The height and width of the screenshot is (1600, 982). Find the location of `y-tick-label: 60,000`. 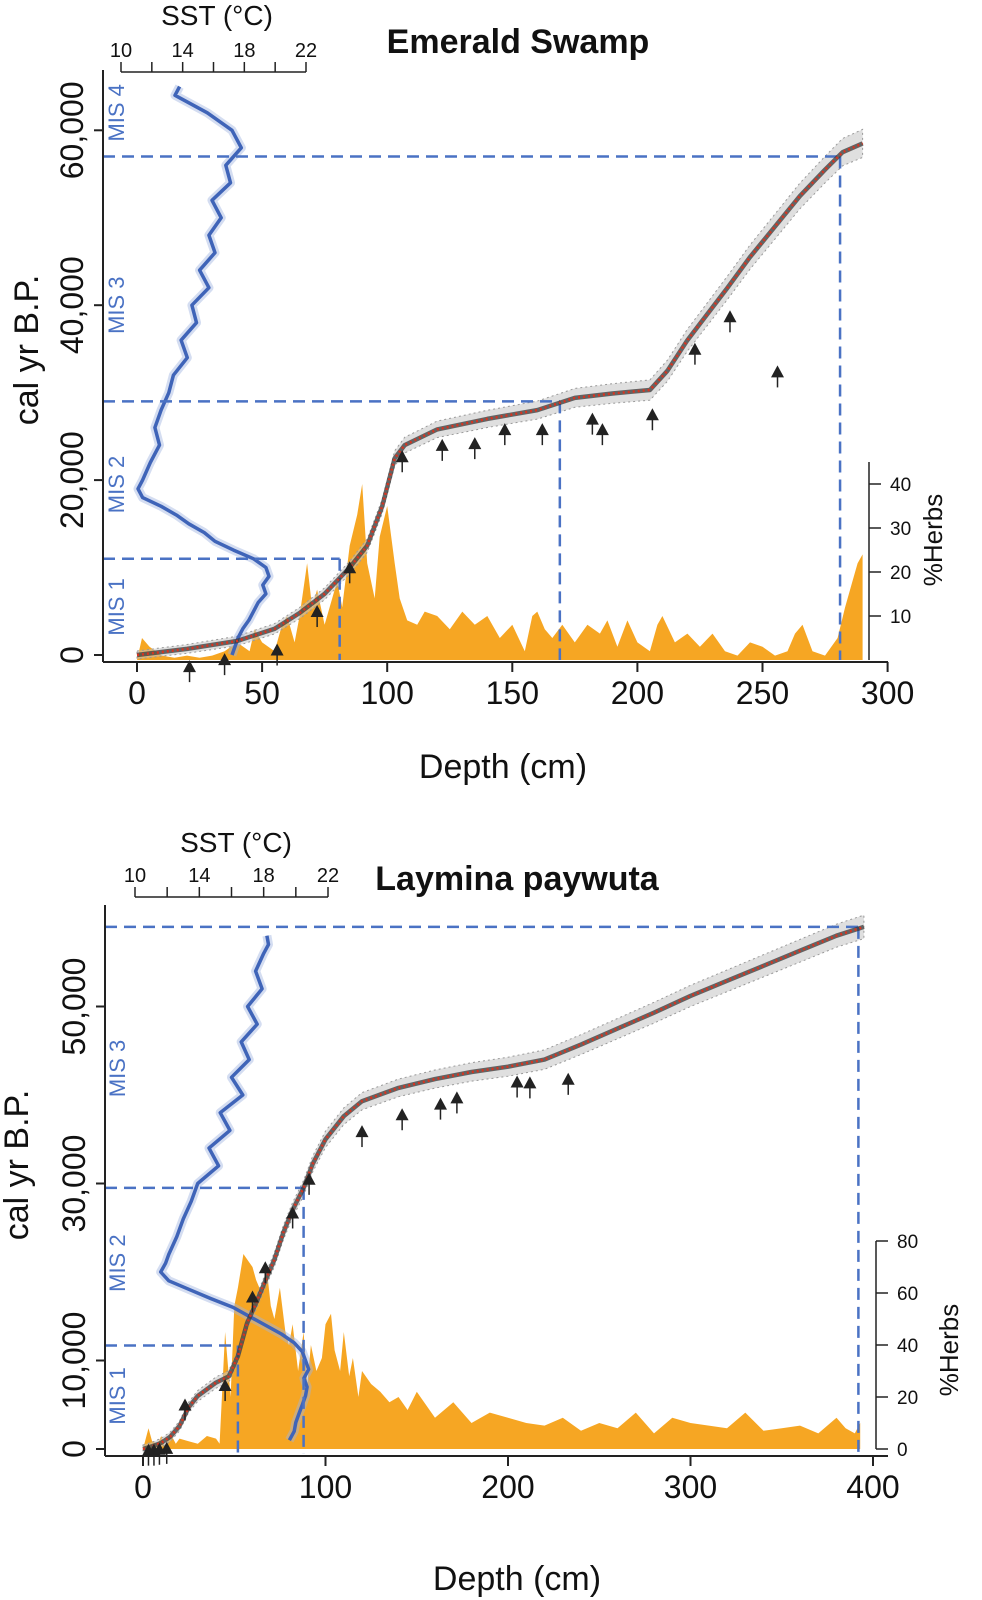

y-tick-label: 60,000 is located at coordinates (72, 130).